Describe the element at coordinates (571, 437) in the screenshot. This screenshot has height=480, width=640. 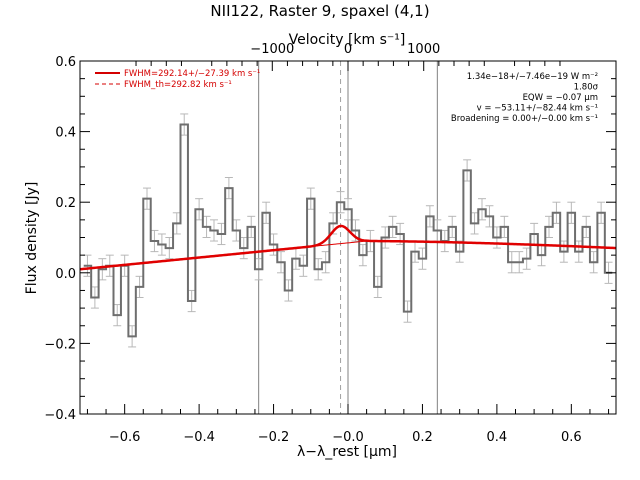
I see `x-tick-label: 0.6` at that location.